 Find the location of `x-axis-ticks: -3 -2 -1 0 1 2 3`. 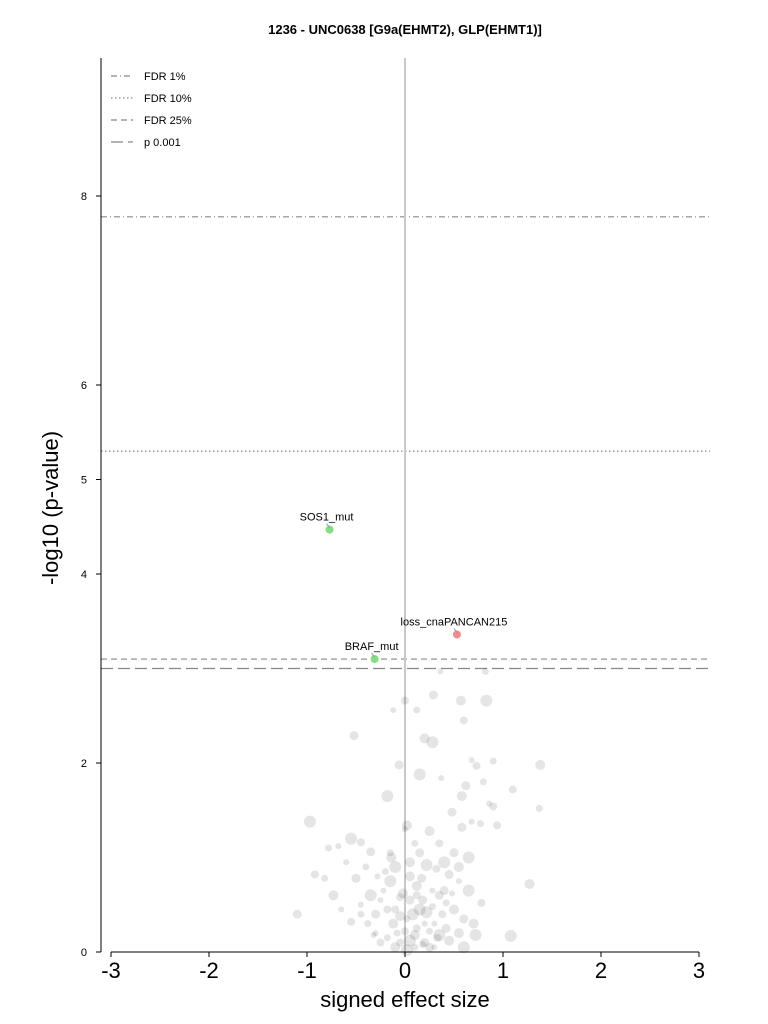

x-axis-ticks: -3 -2 -1 0 1 2 3 is located at coordinates (403, 967).